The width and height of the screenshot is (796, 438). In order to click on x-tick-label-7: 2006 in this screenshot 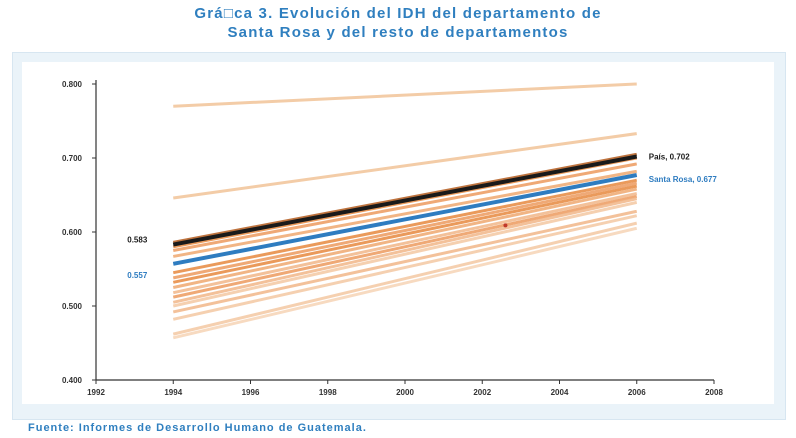, I will do `click(637, 392)`.